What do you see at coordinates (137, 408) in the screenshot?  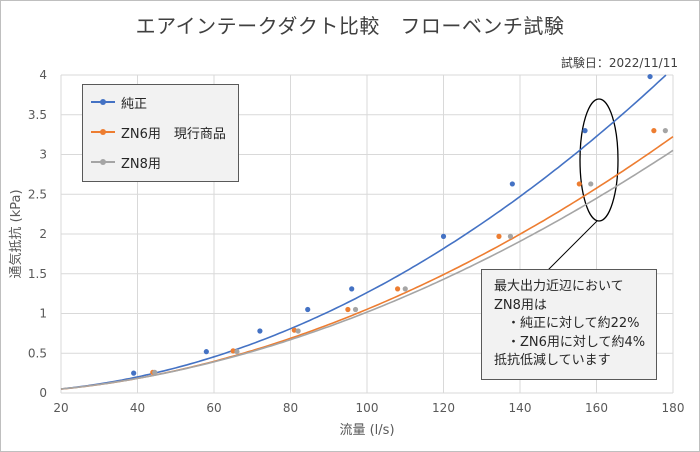 I see `x-tick-label: 40` at bounding box center [137, 408].